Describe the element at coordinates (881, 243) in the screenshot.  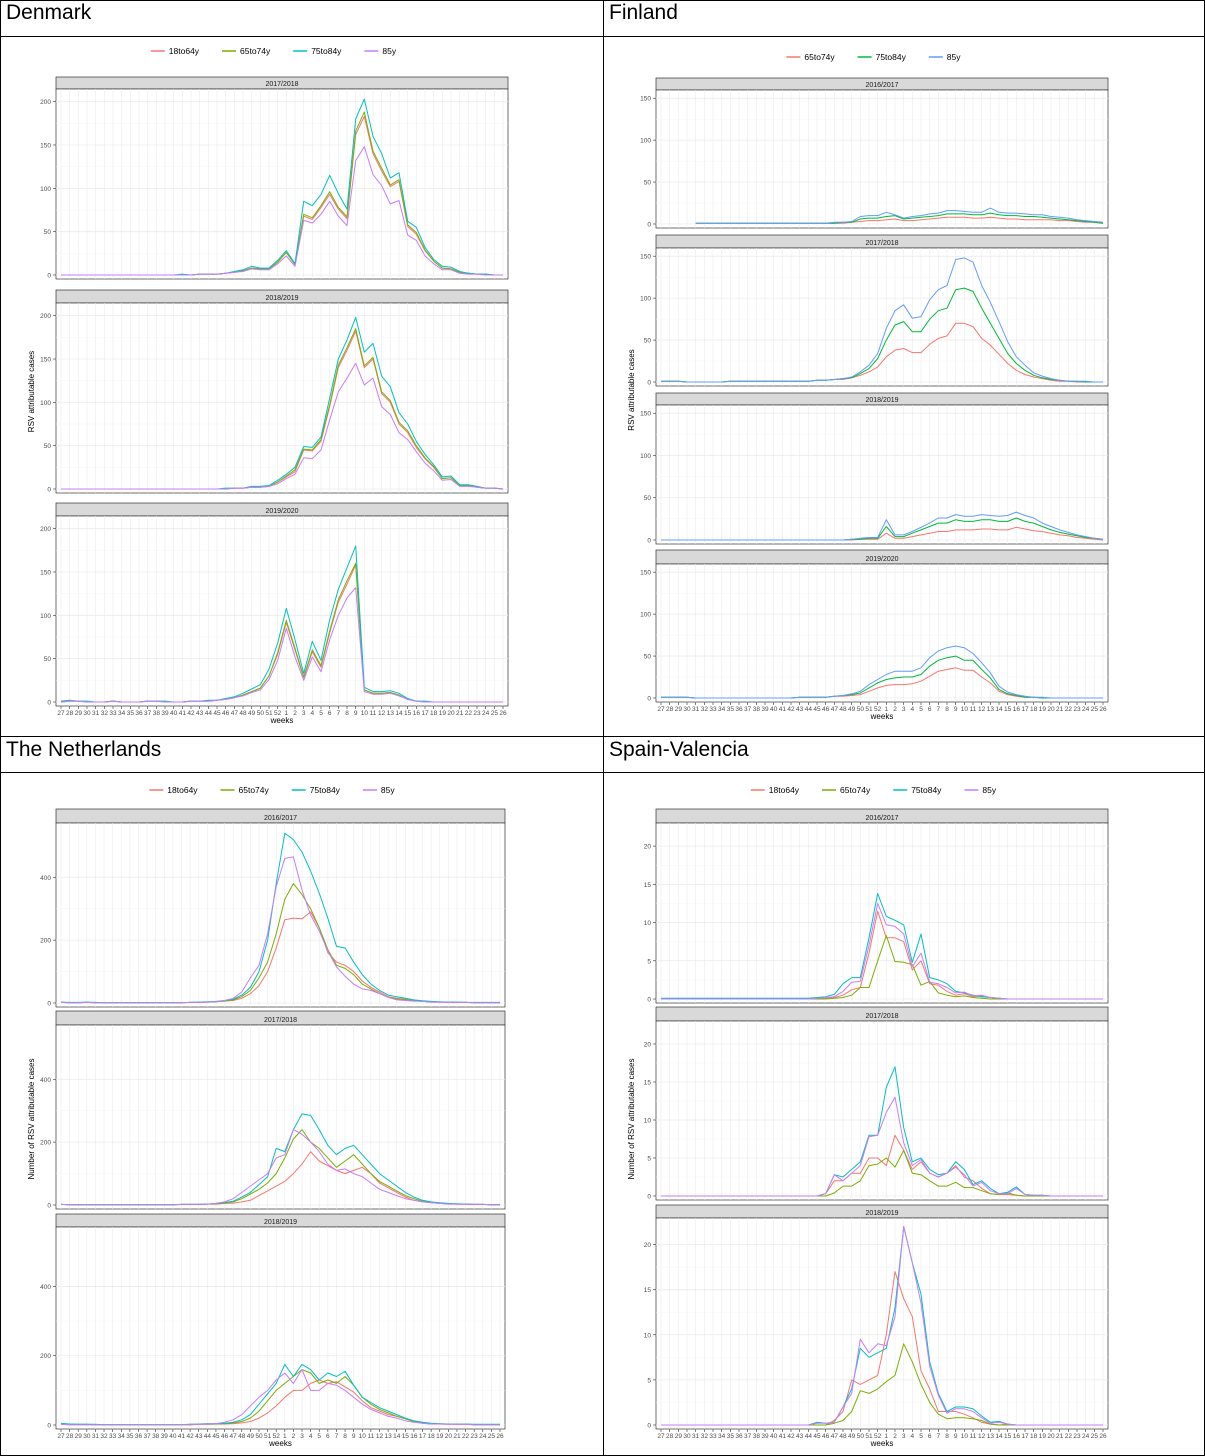
I see `strip-label: 2017/2018` at that location.